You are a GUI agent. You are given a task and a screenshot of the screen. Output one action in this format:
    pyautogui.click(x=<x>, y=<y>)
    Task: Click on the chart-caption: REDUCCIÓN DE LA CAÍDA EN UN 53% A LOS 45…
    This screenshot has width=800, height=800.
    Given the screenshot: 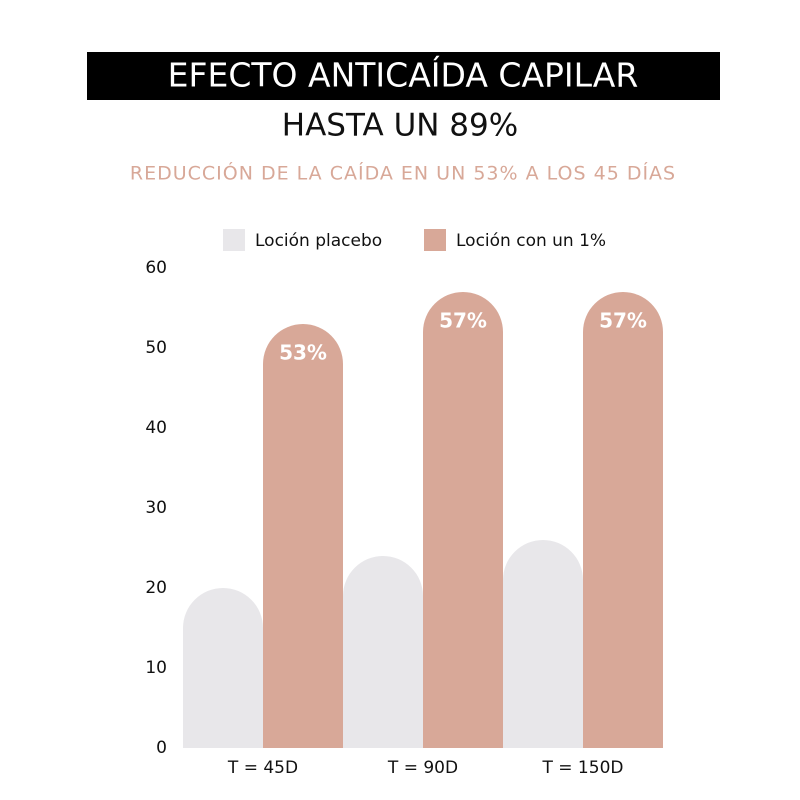 What is the action you would take?
    pyautogui.click(x=403, y=173)
    